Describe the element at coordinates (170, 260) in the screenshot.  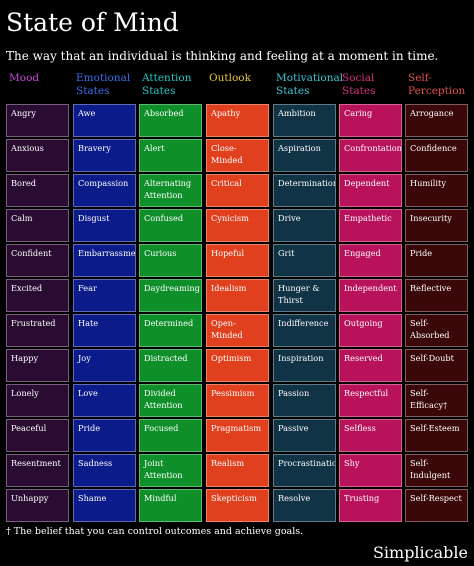
I see `grid-cell: Curious` at that location.